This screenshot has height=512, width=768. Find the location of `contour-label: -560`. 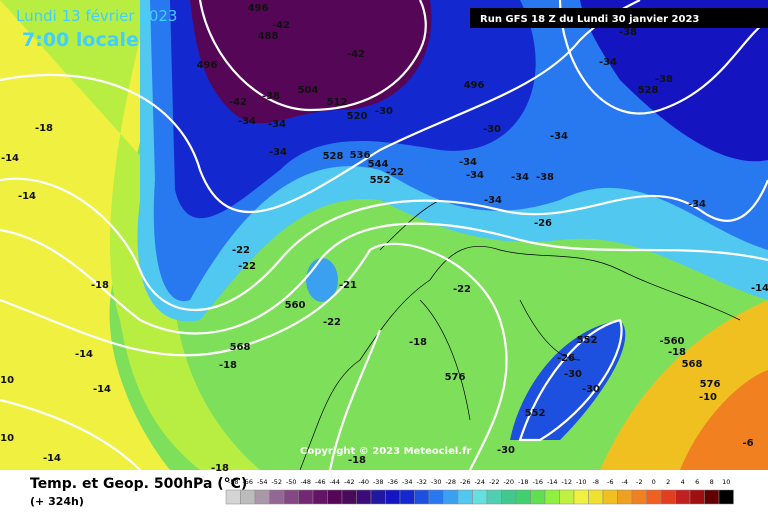

contour-label: -560 is located at coordinates (671, 341).